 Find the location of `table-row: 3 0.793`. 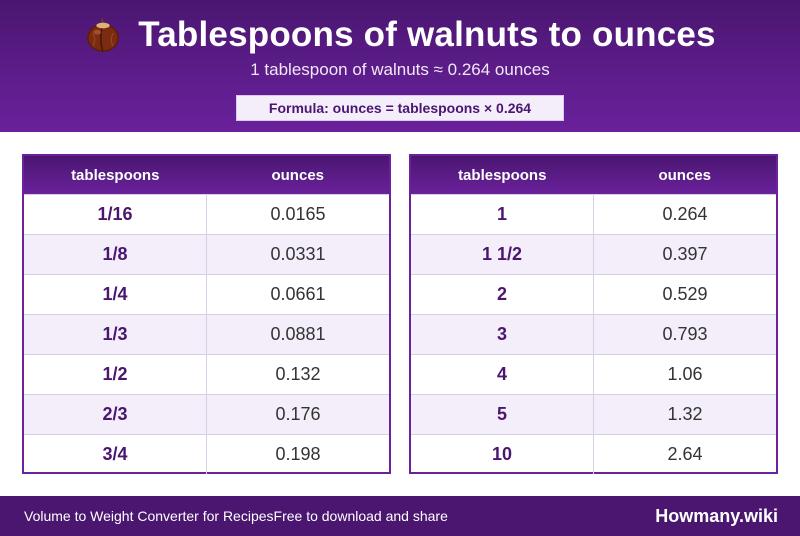

table-row: 3 0.793 is located at coordinates (593, 334).